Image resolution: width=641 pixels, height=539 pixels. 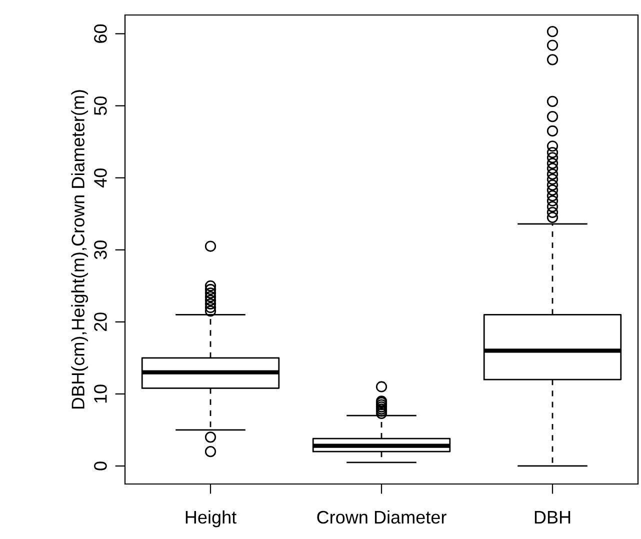 I want to click on y-tick-label: 30, so click(x=100, y=250).